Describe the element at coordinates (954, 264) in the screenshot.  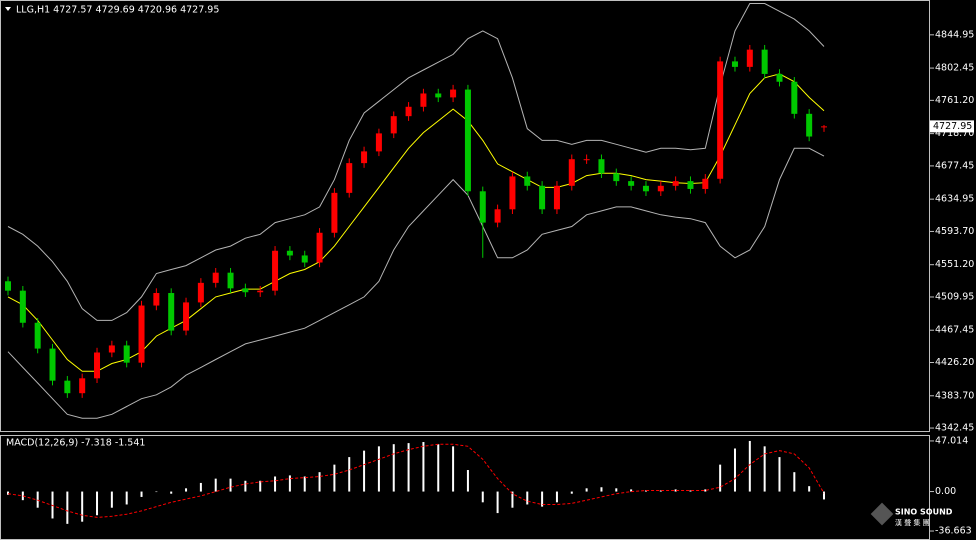
I see `y-tick-label: 4551.20` at that location.